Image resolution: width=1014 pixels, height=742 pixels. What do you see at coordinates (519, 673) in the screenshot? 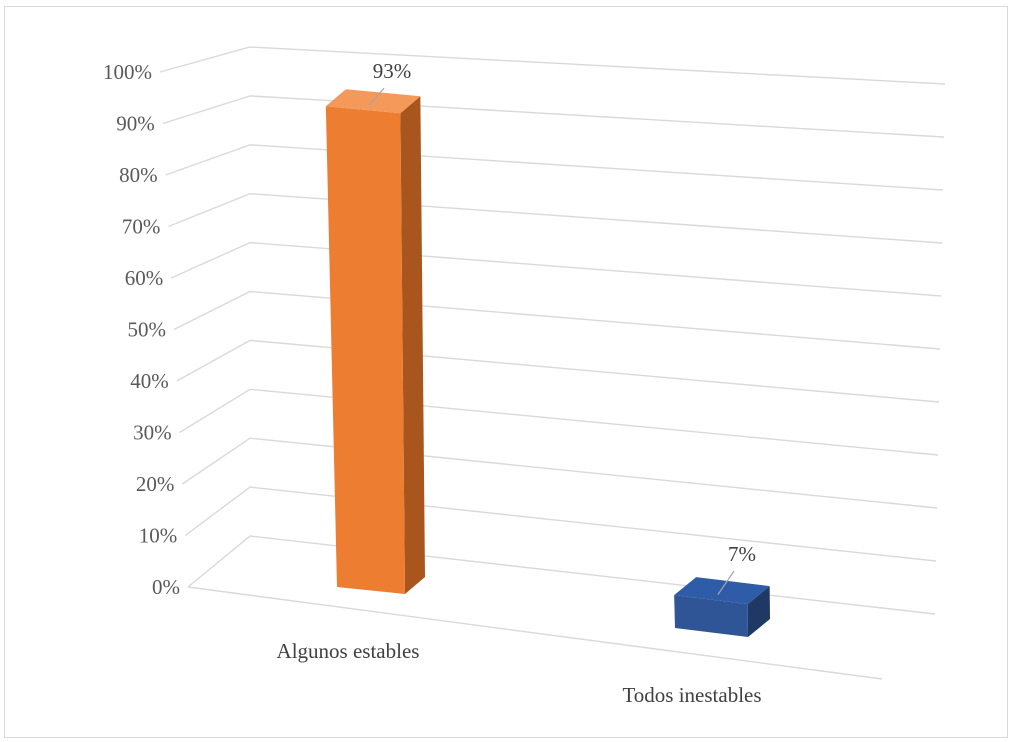
I see `x-axis-category-labels: Algunos estables Todos inestables` at bounding box center [519, 673].